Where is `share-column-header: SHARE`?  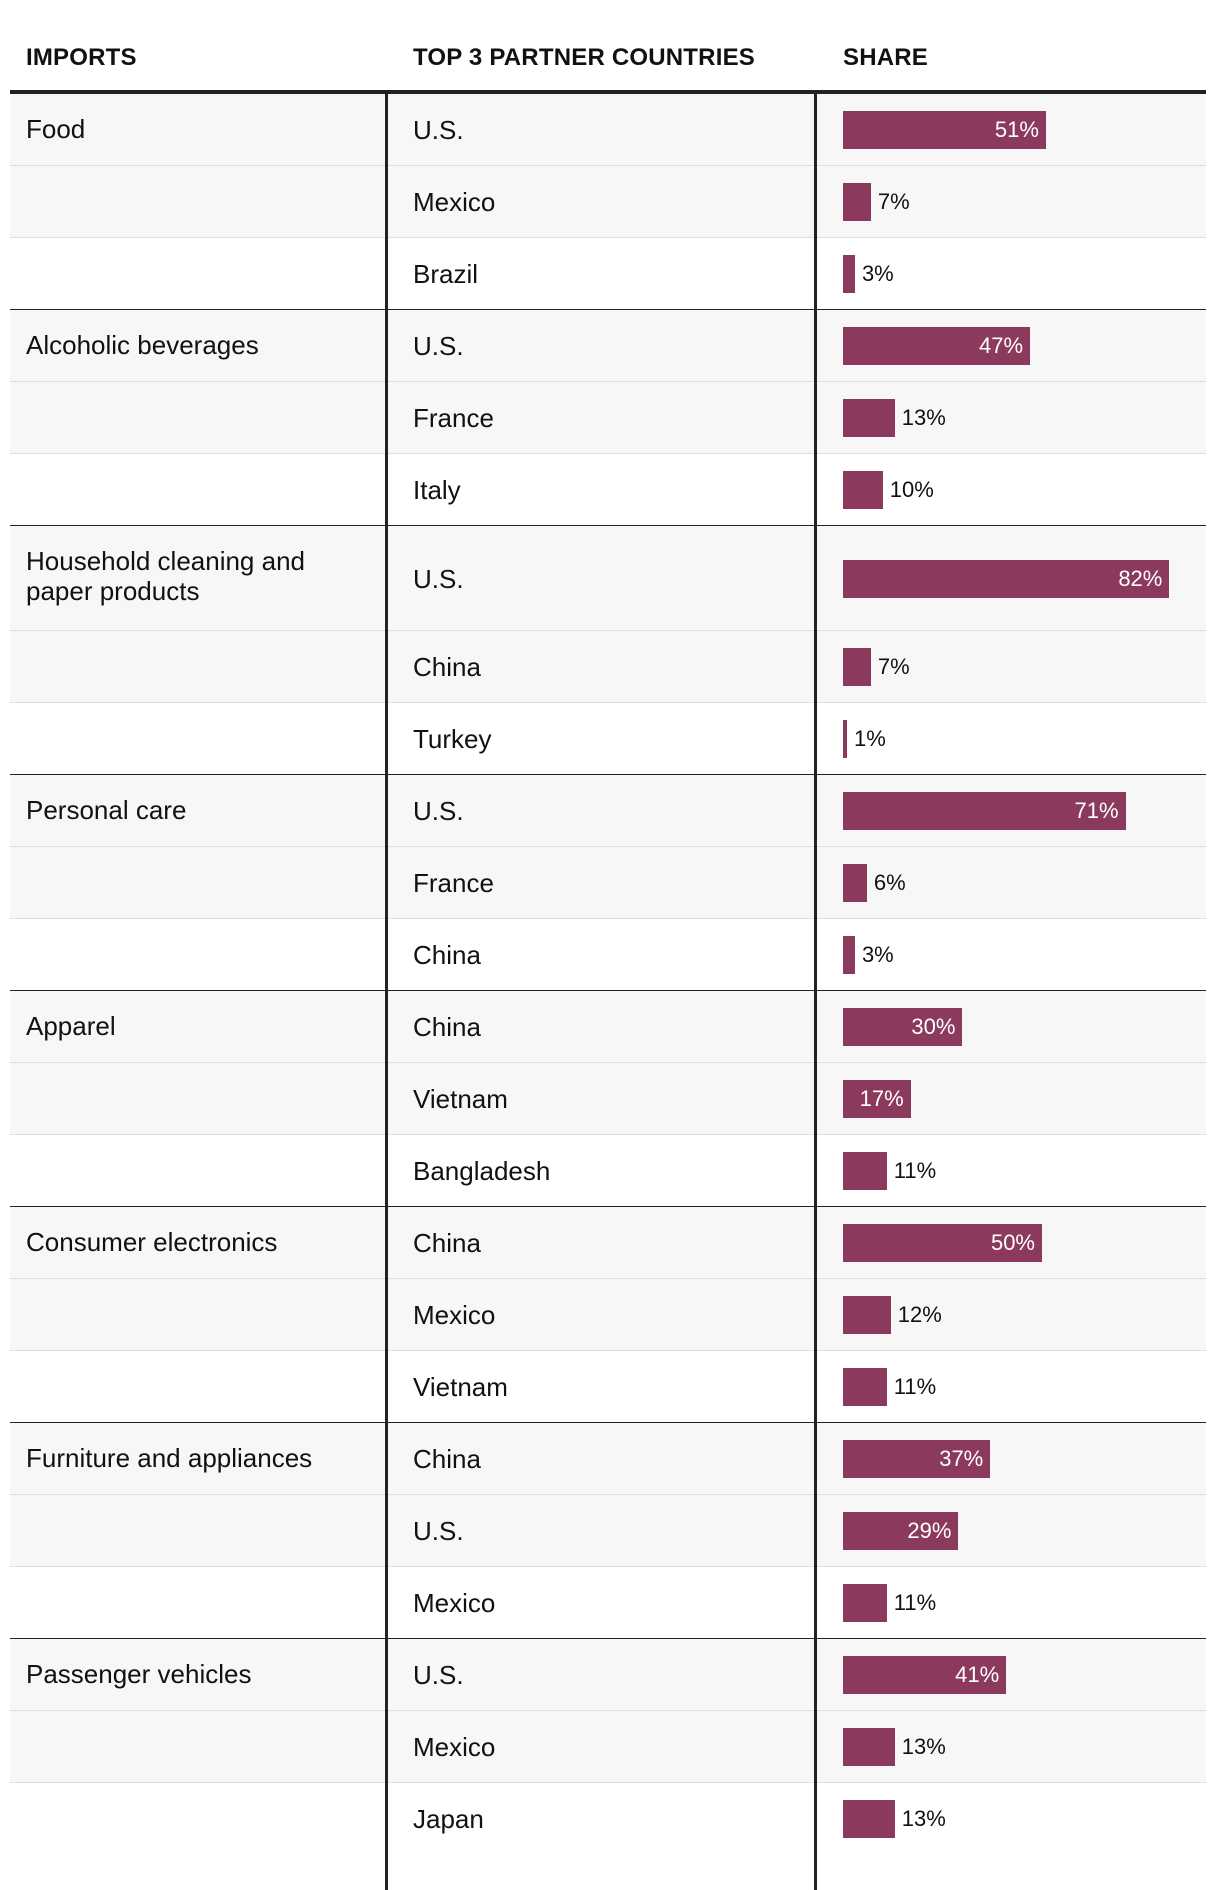
share-column-header: SHARE is located at coordinates (886, 57).